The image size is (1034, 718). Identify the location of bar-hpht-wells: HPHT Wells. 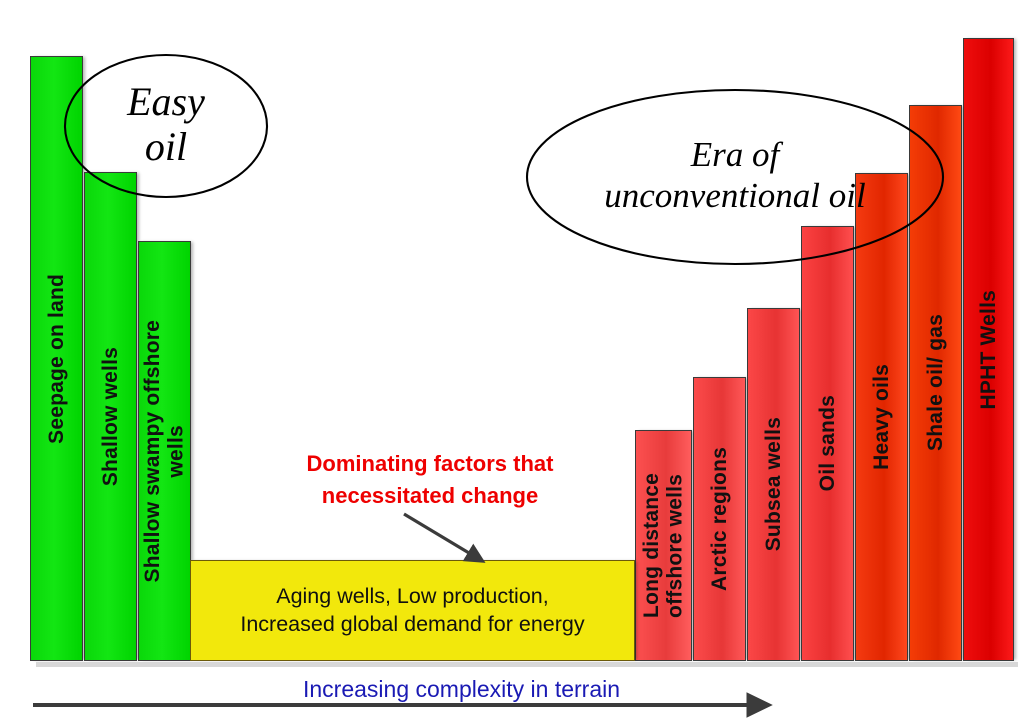
(988, 349).